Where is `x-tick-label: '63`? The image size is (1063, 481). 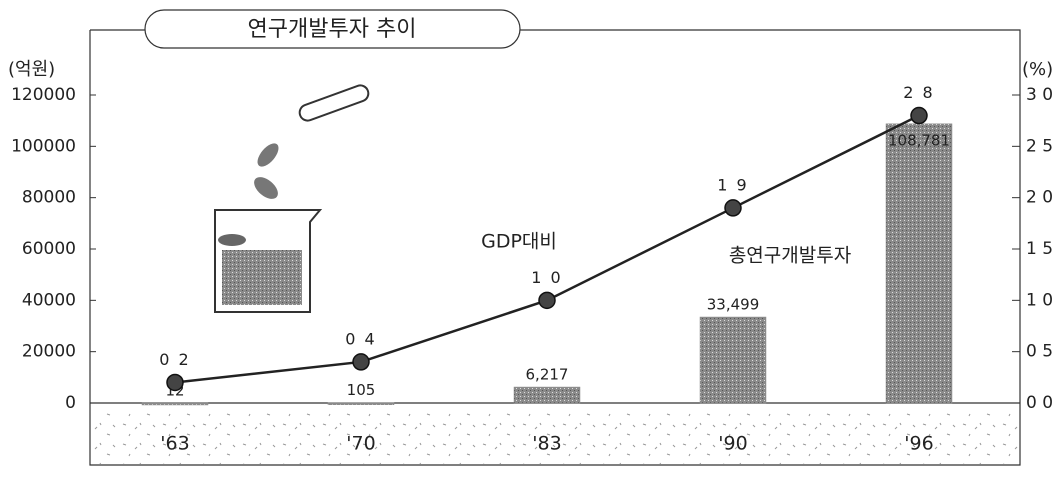 x-tick-label: '63 is located at coordinates (174, 444).